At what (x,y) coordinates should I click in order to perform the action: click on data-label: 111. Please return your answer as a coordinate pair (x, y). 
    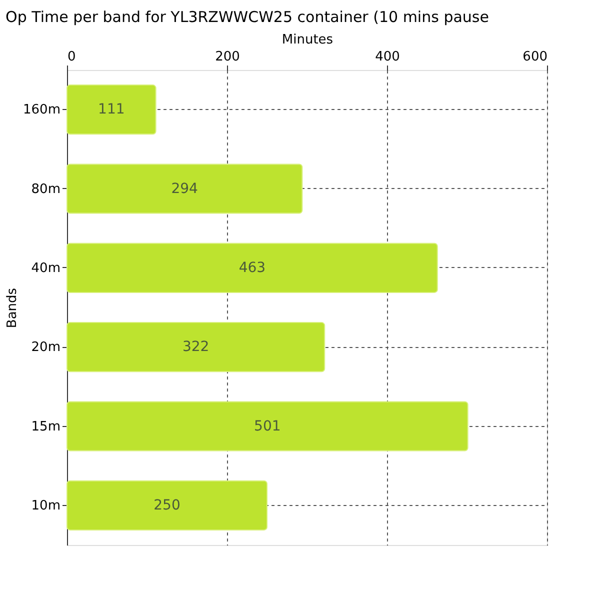
    Looking at the image, I should click on (111, 110).